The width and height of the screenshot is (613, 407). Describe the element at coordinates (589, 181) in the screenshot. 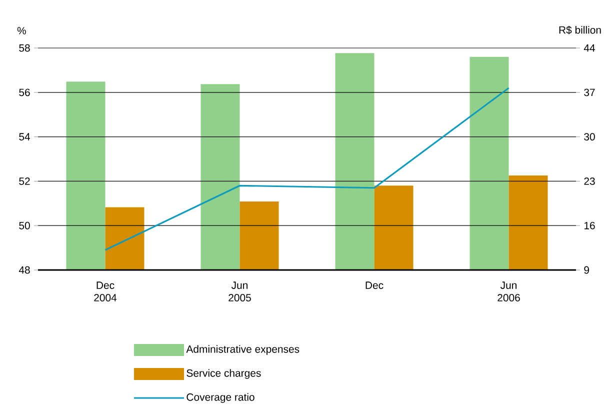

I see `y2-tick-label: 23` at that location.